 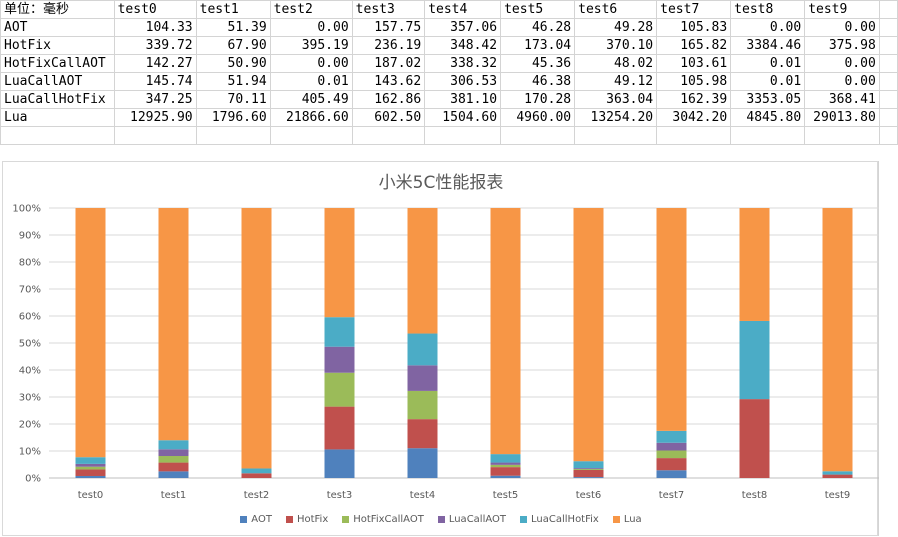 I want to click on legend-item-hotfix: HotFix, so click(x=306, y=519).